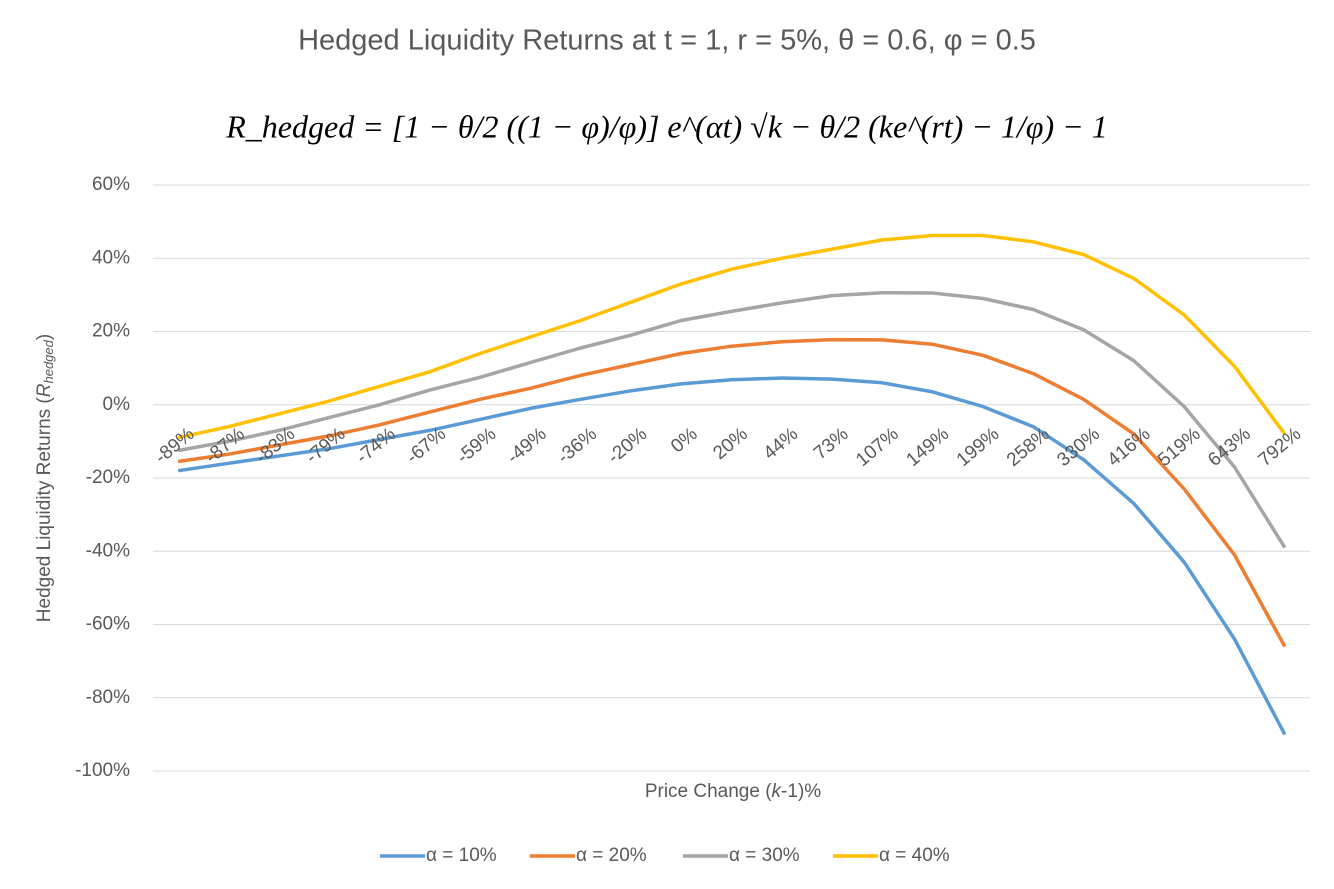 The width and height of the screenshot is (1334, 889). What do you see at coordinates (628, 446) in the screenshot?
I see `x-tick-label: -20%` at bounding box center [628, 446].